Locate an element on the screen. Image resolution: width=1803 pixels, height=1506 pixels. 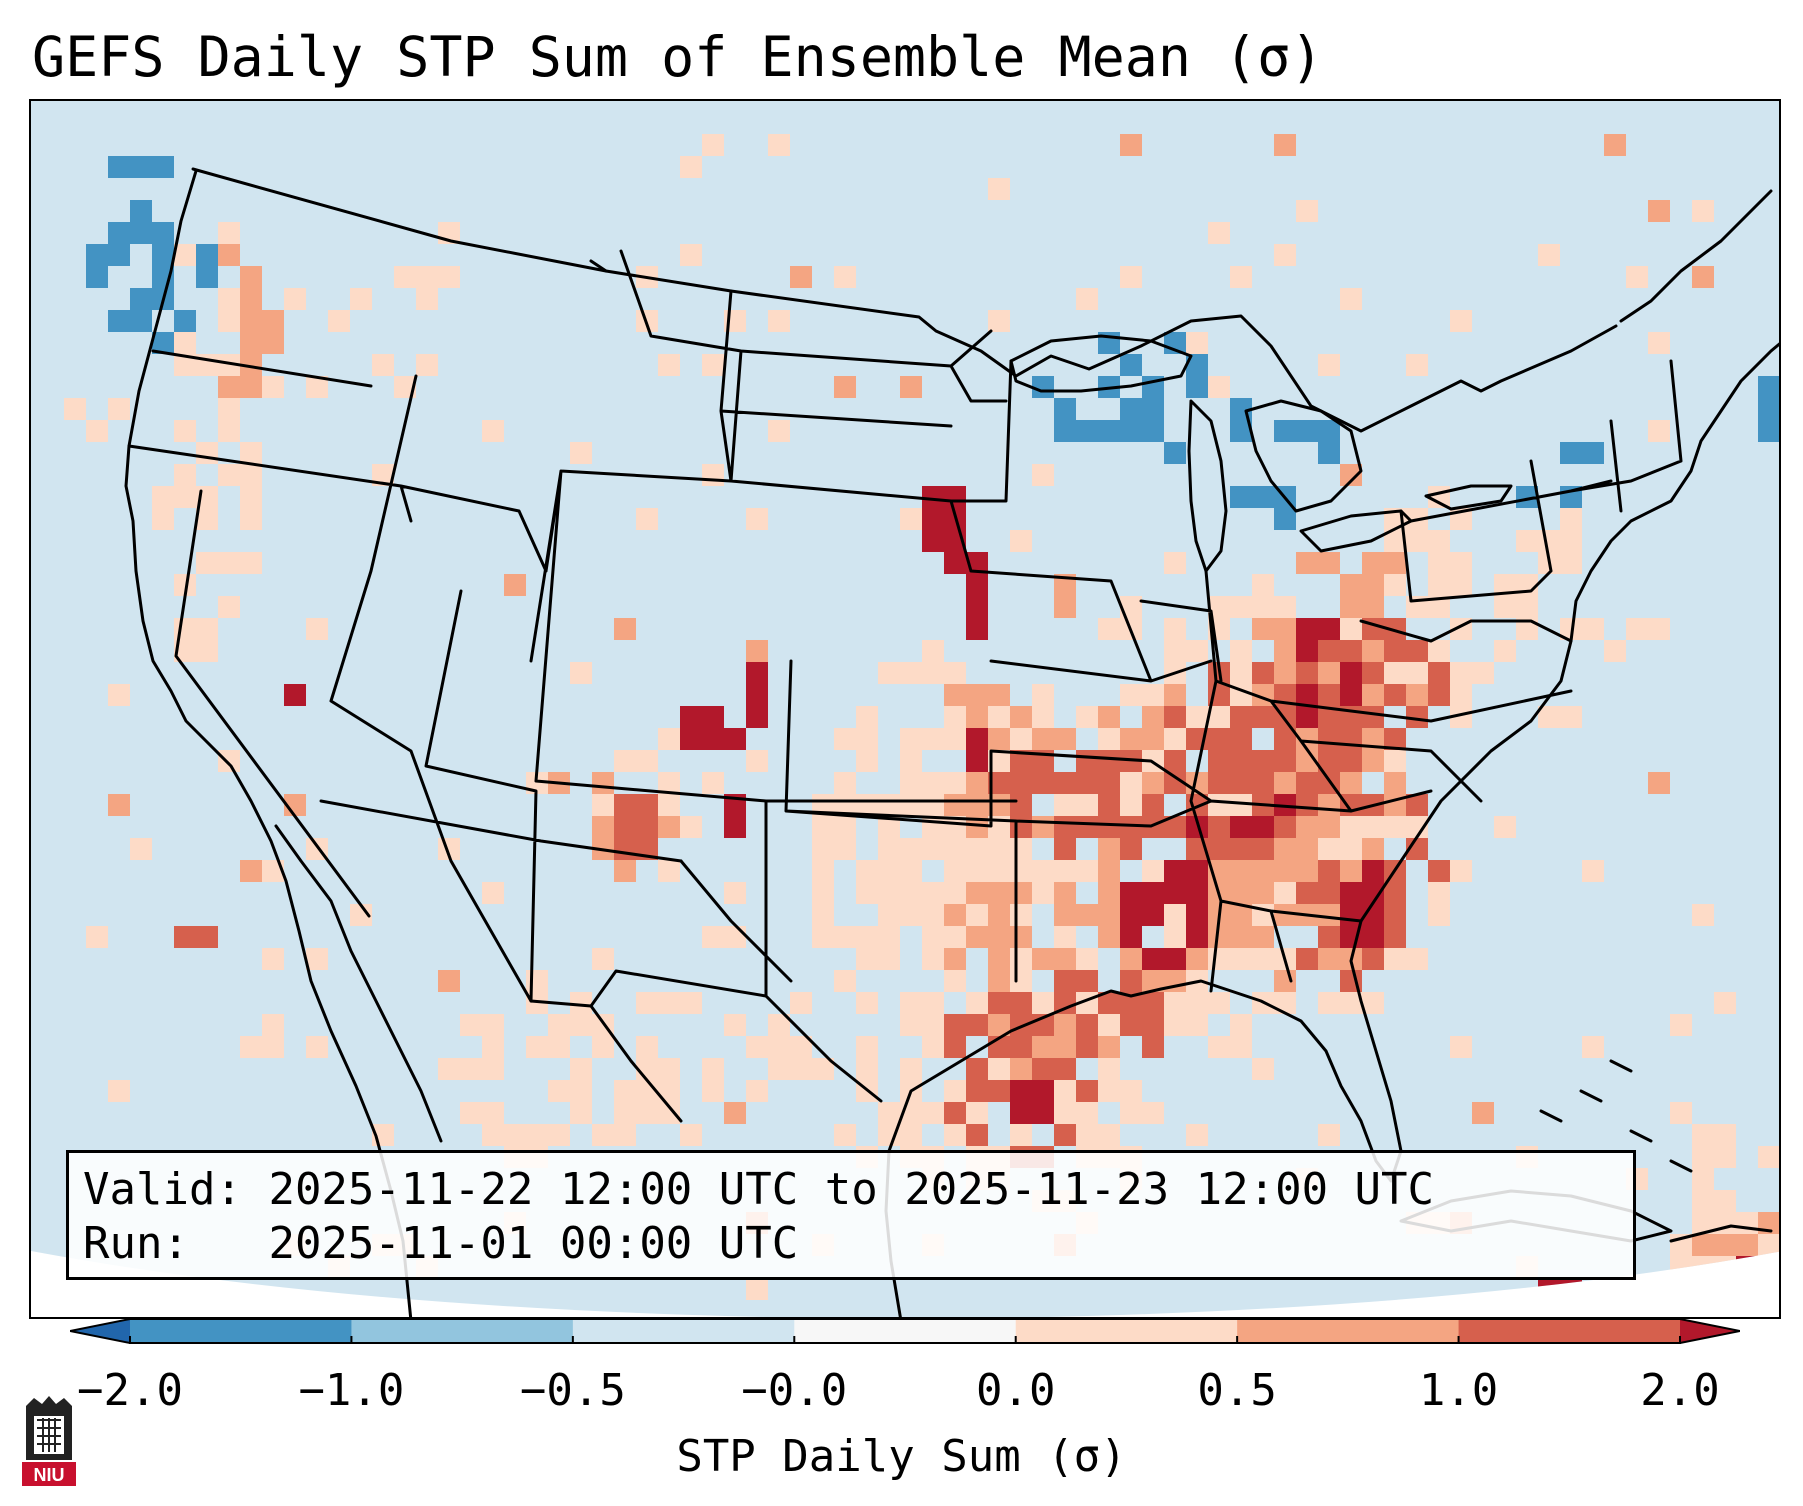
run-label: Run: is located at coordinates (136, 1243).